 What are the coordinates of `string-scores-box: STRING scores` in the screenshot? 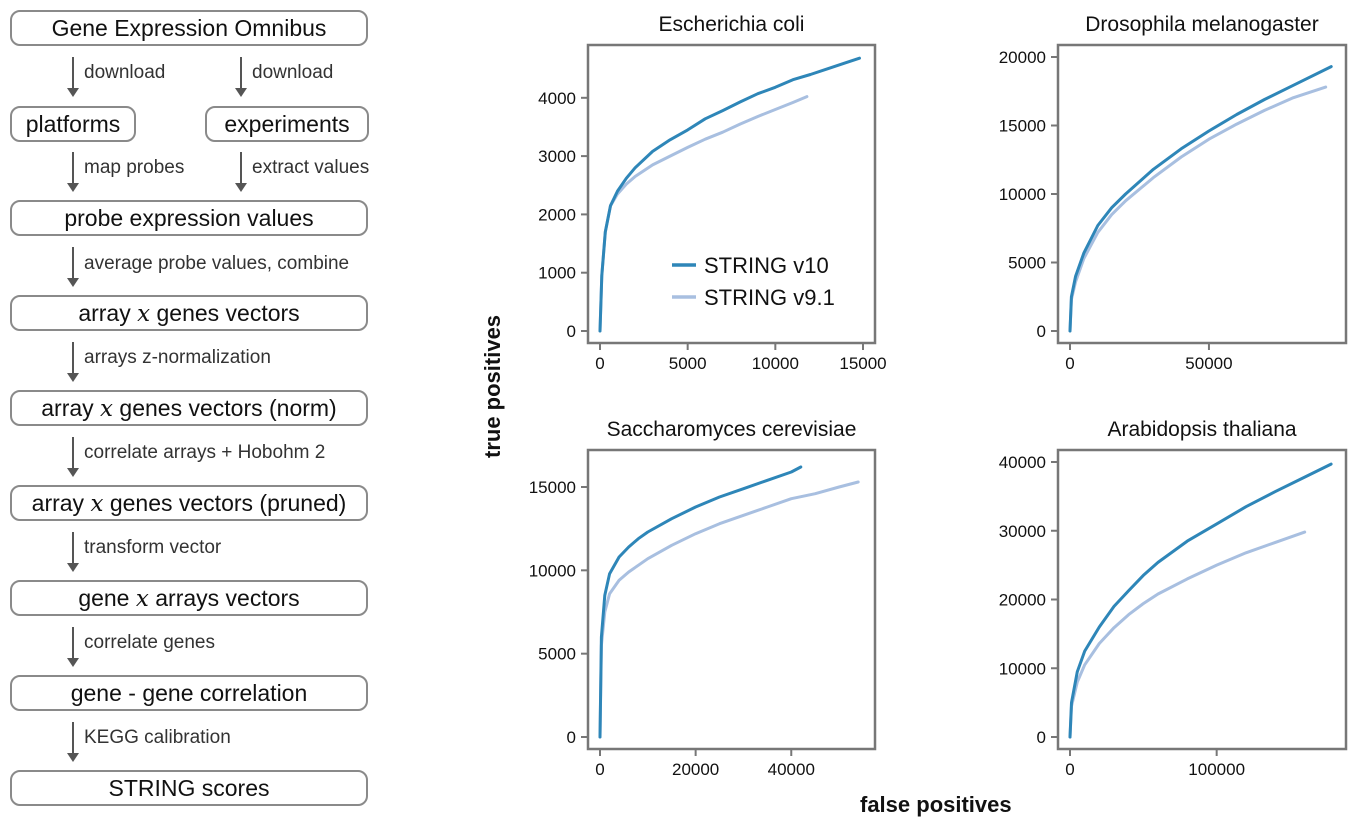 It's located at (189, 788).